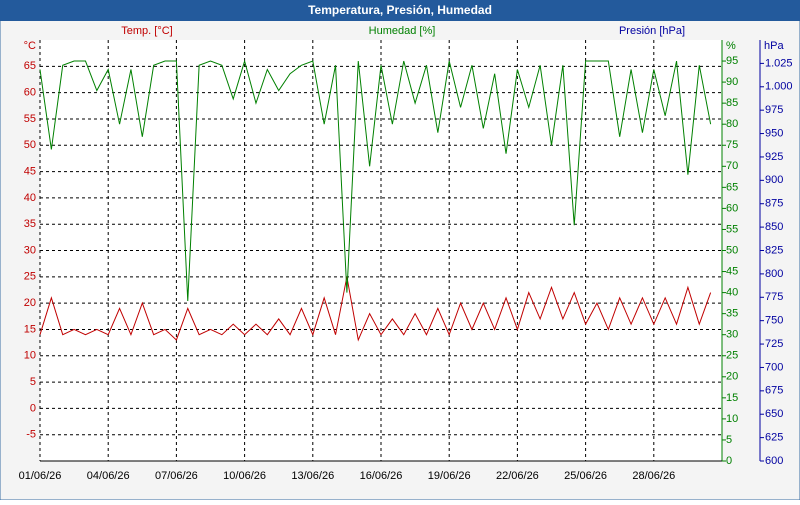  What do you see at coordinates (652, 31) in the screenshot?
I see `y3-axis-label: Presión [hPa]` at bounding box center [652, 31].